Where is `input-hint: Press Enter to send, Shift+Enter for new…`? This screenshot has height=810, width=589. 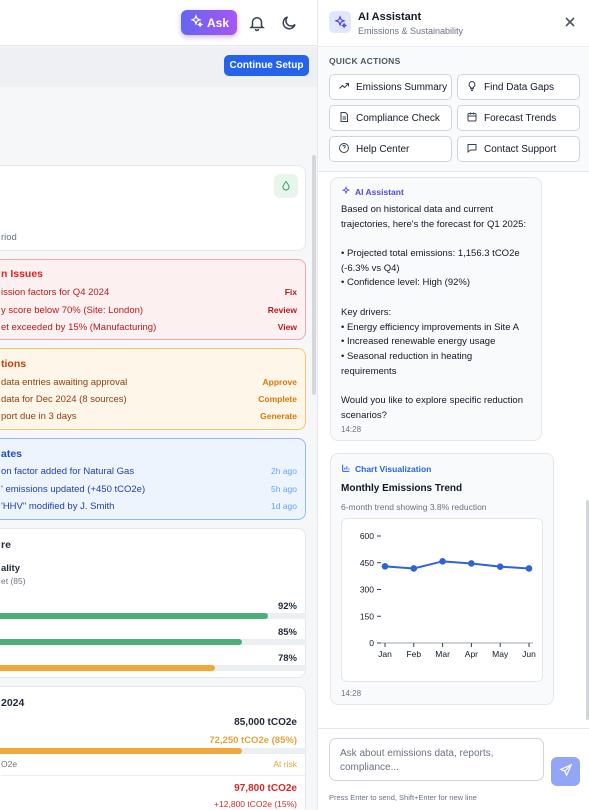 input-hint: Press Enter to send, Shift+Enter for new… is located at coordinates (403, 797).